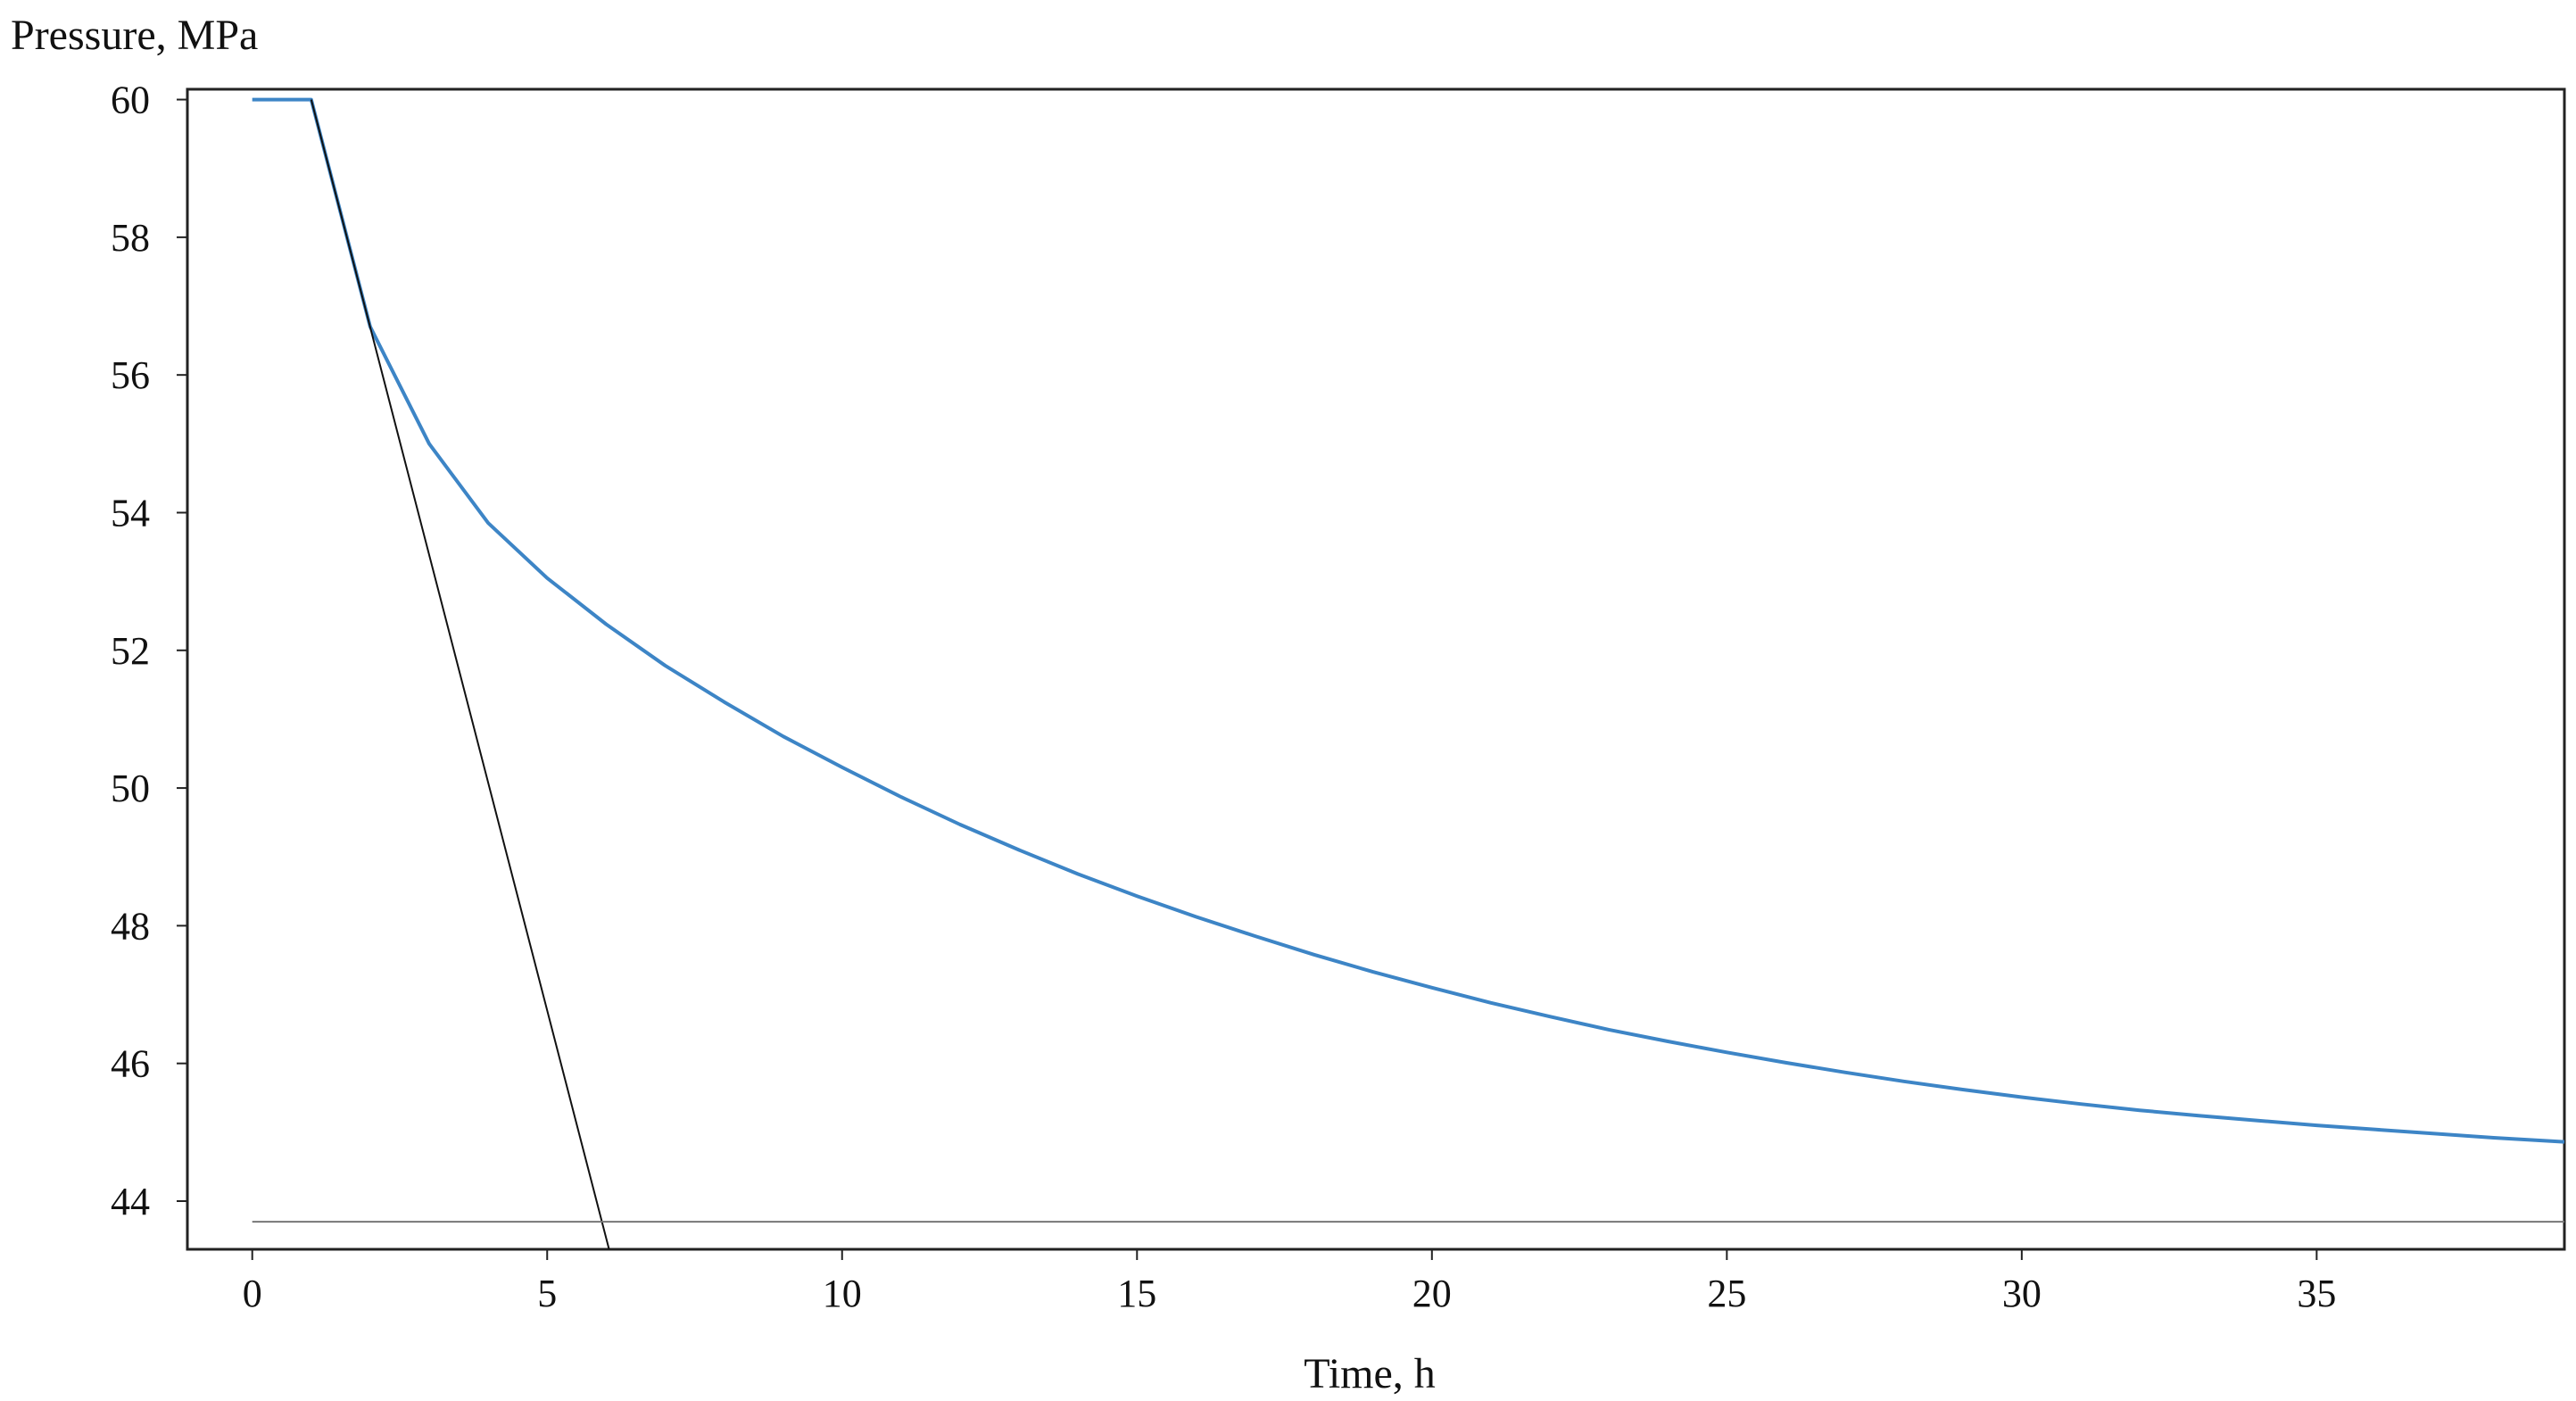 The height and width of the screenshot is (1401, 2576). What do you see at coordinates (1432, 1293) in the screenshot?
I see `x-tick-label: 20` at bounding box center [1432, 1293].